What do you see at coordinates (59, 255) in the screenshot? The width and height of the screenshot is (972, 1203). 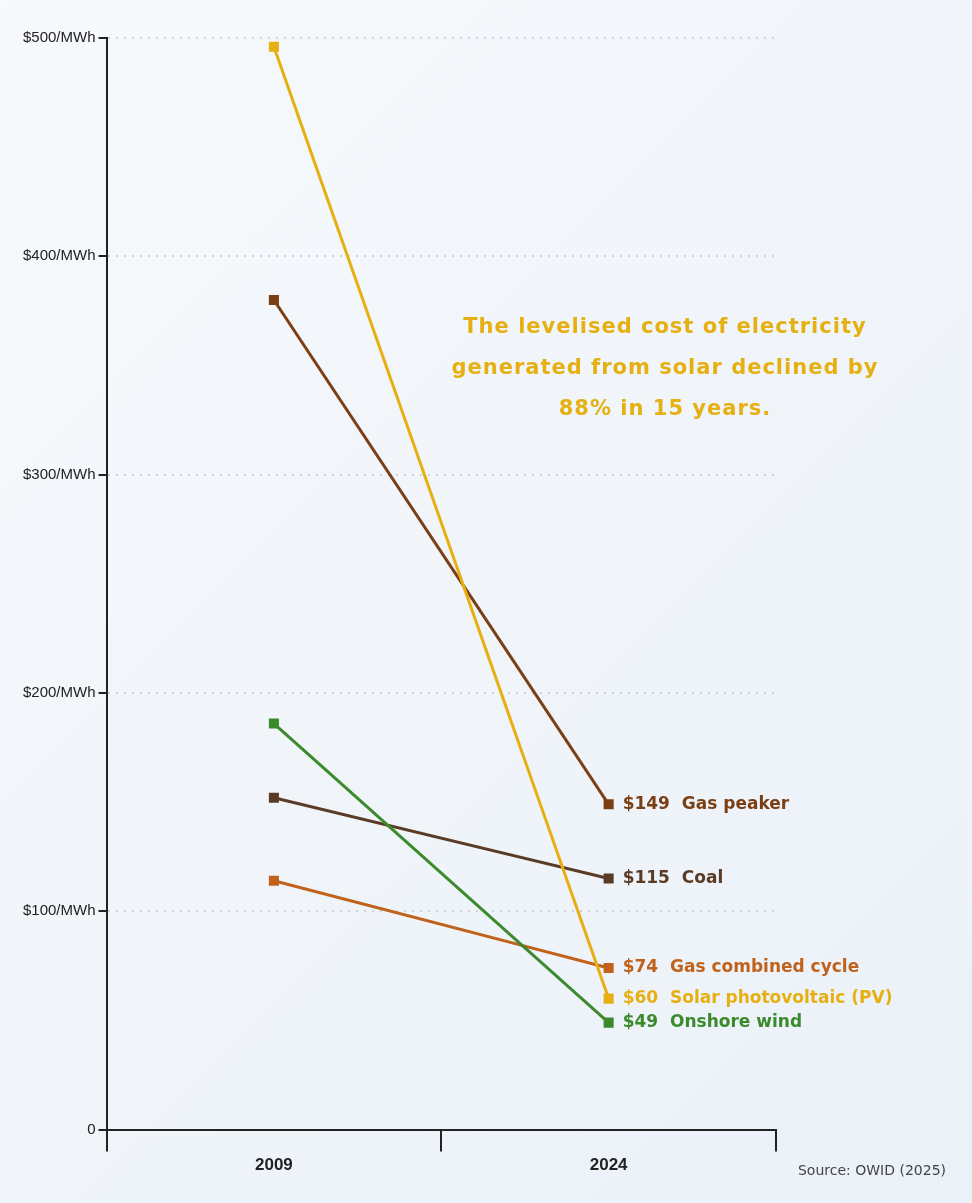 I see `y-tick-label: $400/MWh` at bounding box center [59, 255].